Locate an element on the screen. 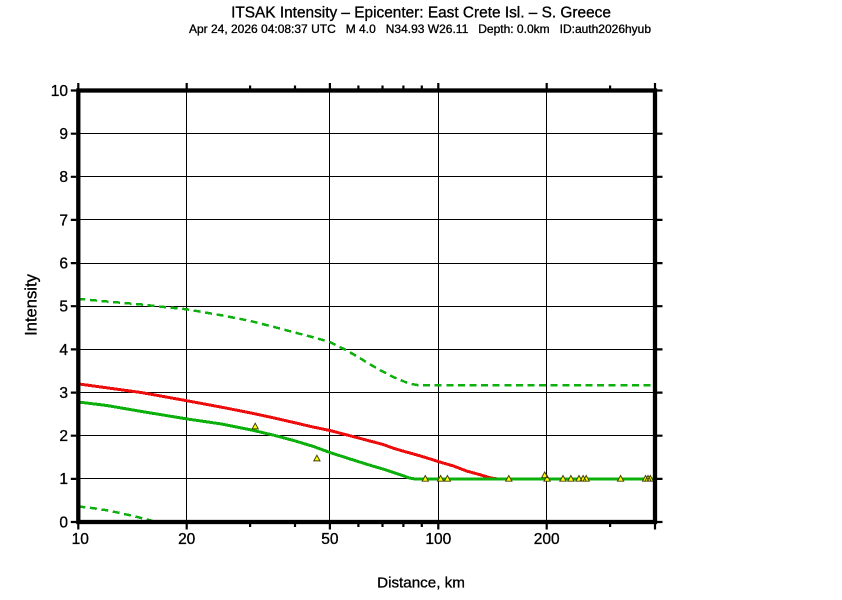 This screenshot has width=842, height=600. svg-text: Intensity is located at coordinates (31, 304).